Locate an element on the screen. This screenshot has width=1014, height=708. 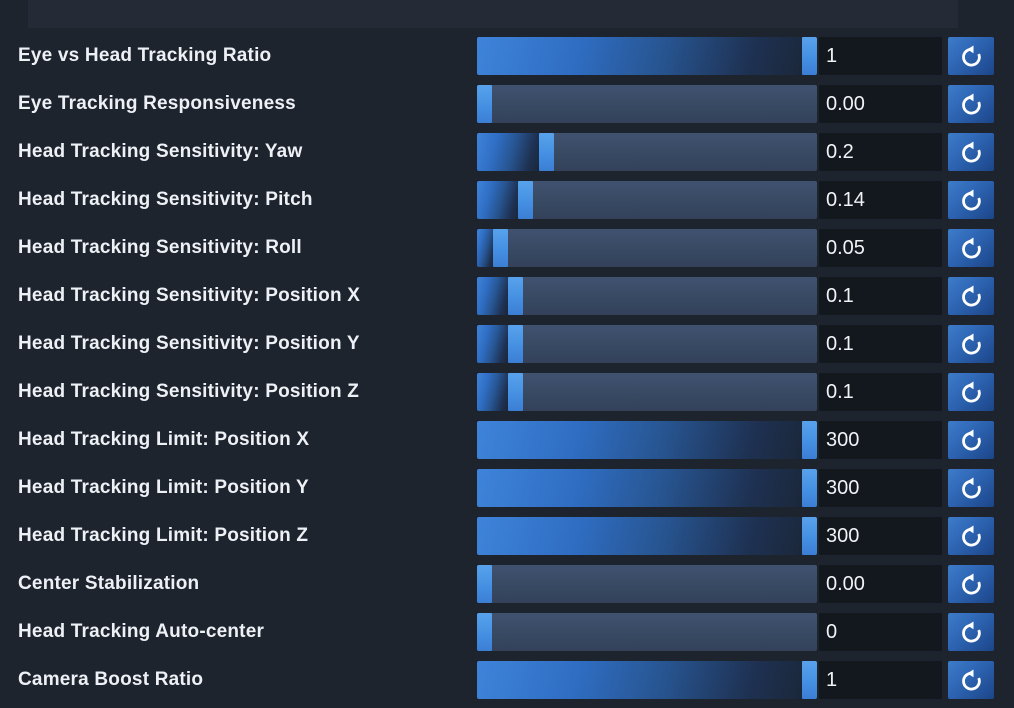
setting-row: Head Tracking Sensitivity: Roll 0.05 is located at coordinates (507, 248).